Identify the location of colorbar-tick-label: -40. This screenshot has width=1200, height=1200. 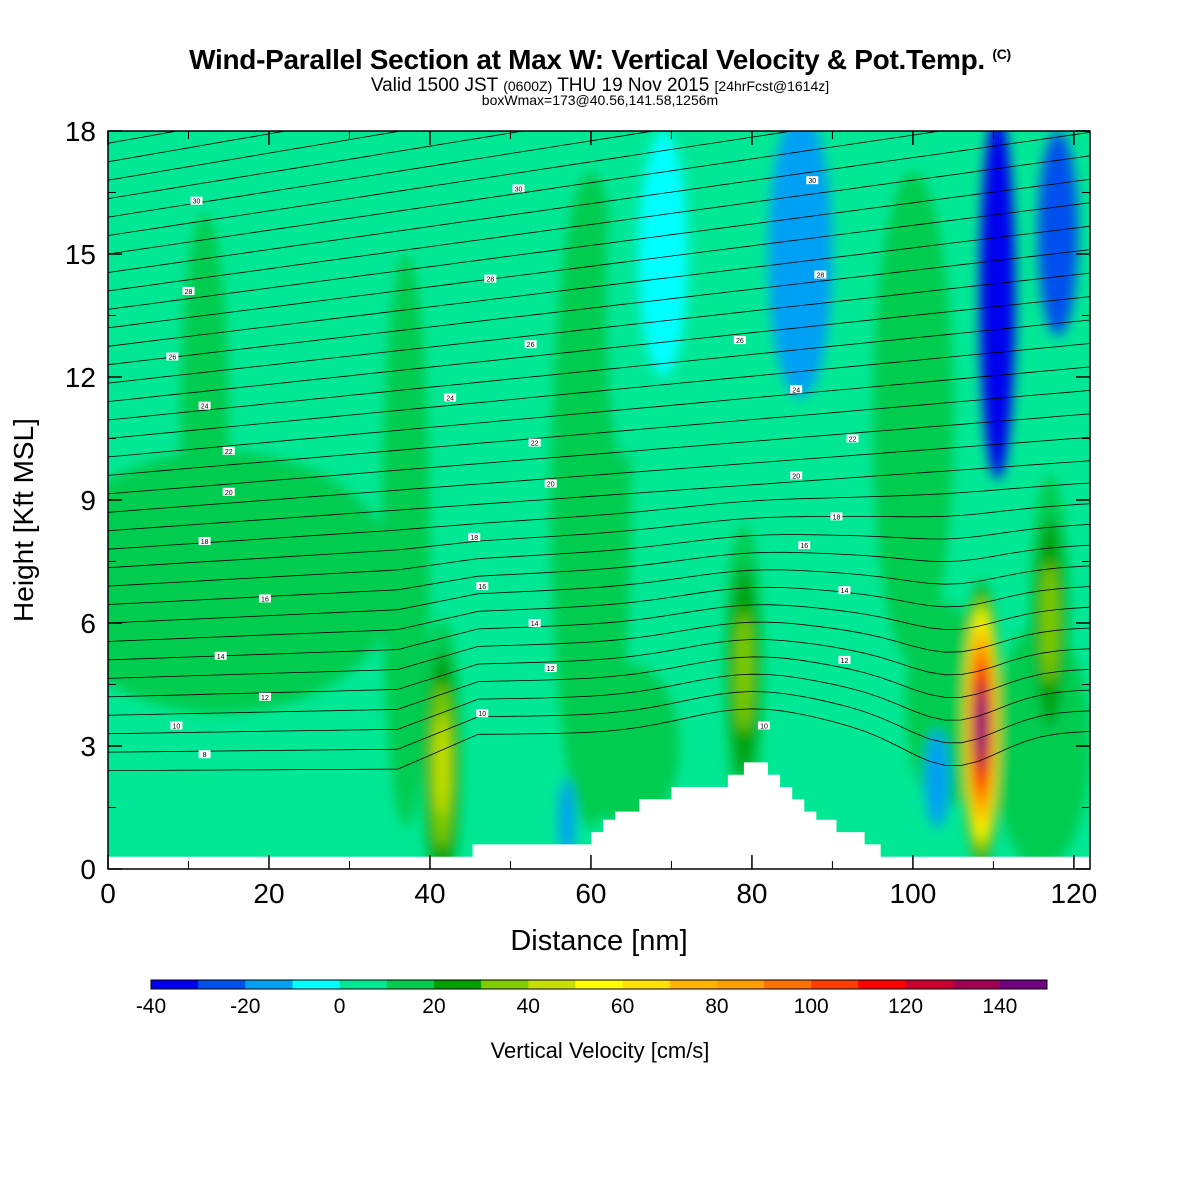
(151, 1006).